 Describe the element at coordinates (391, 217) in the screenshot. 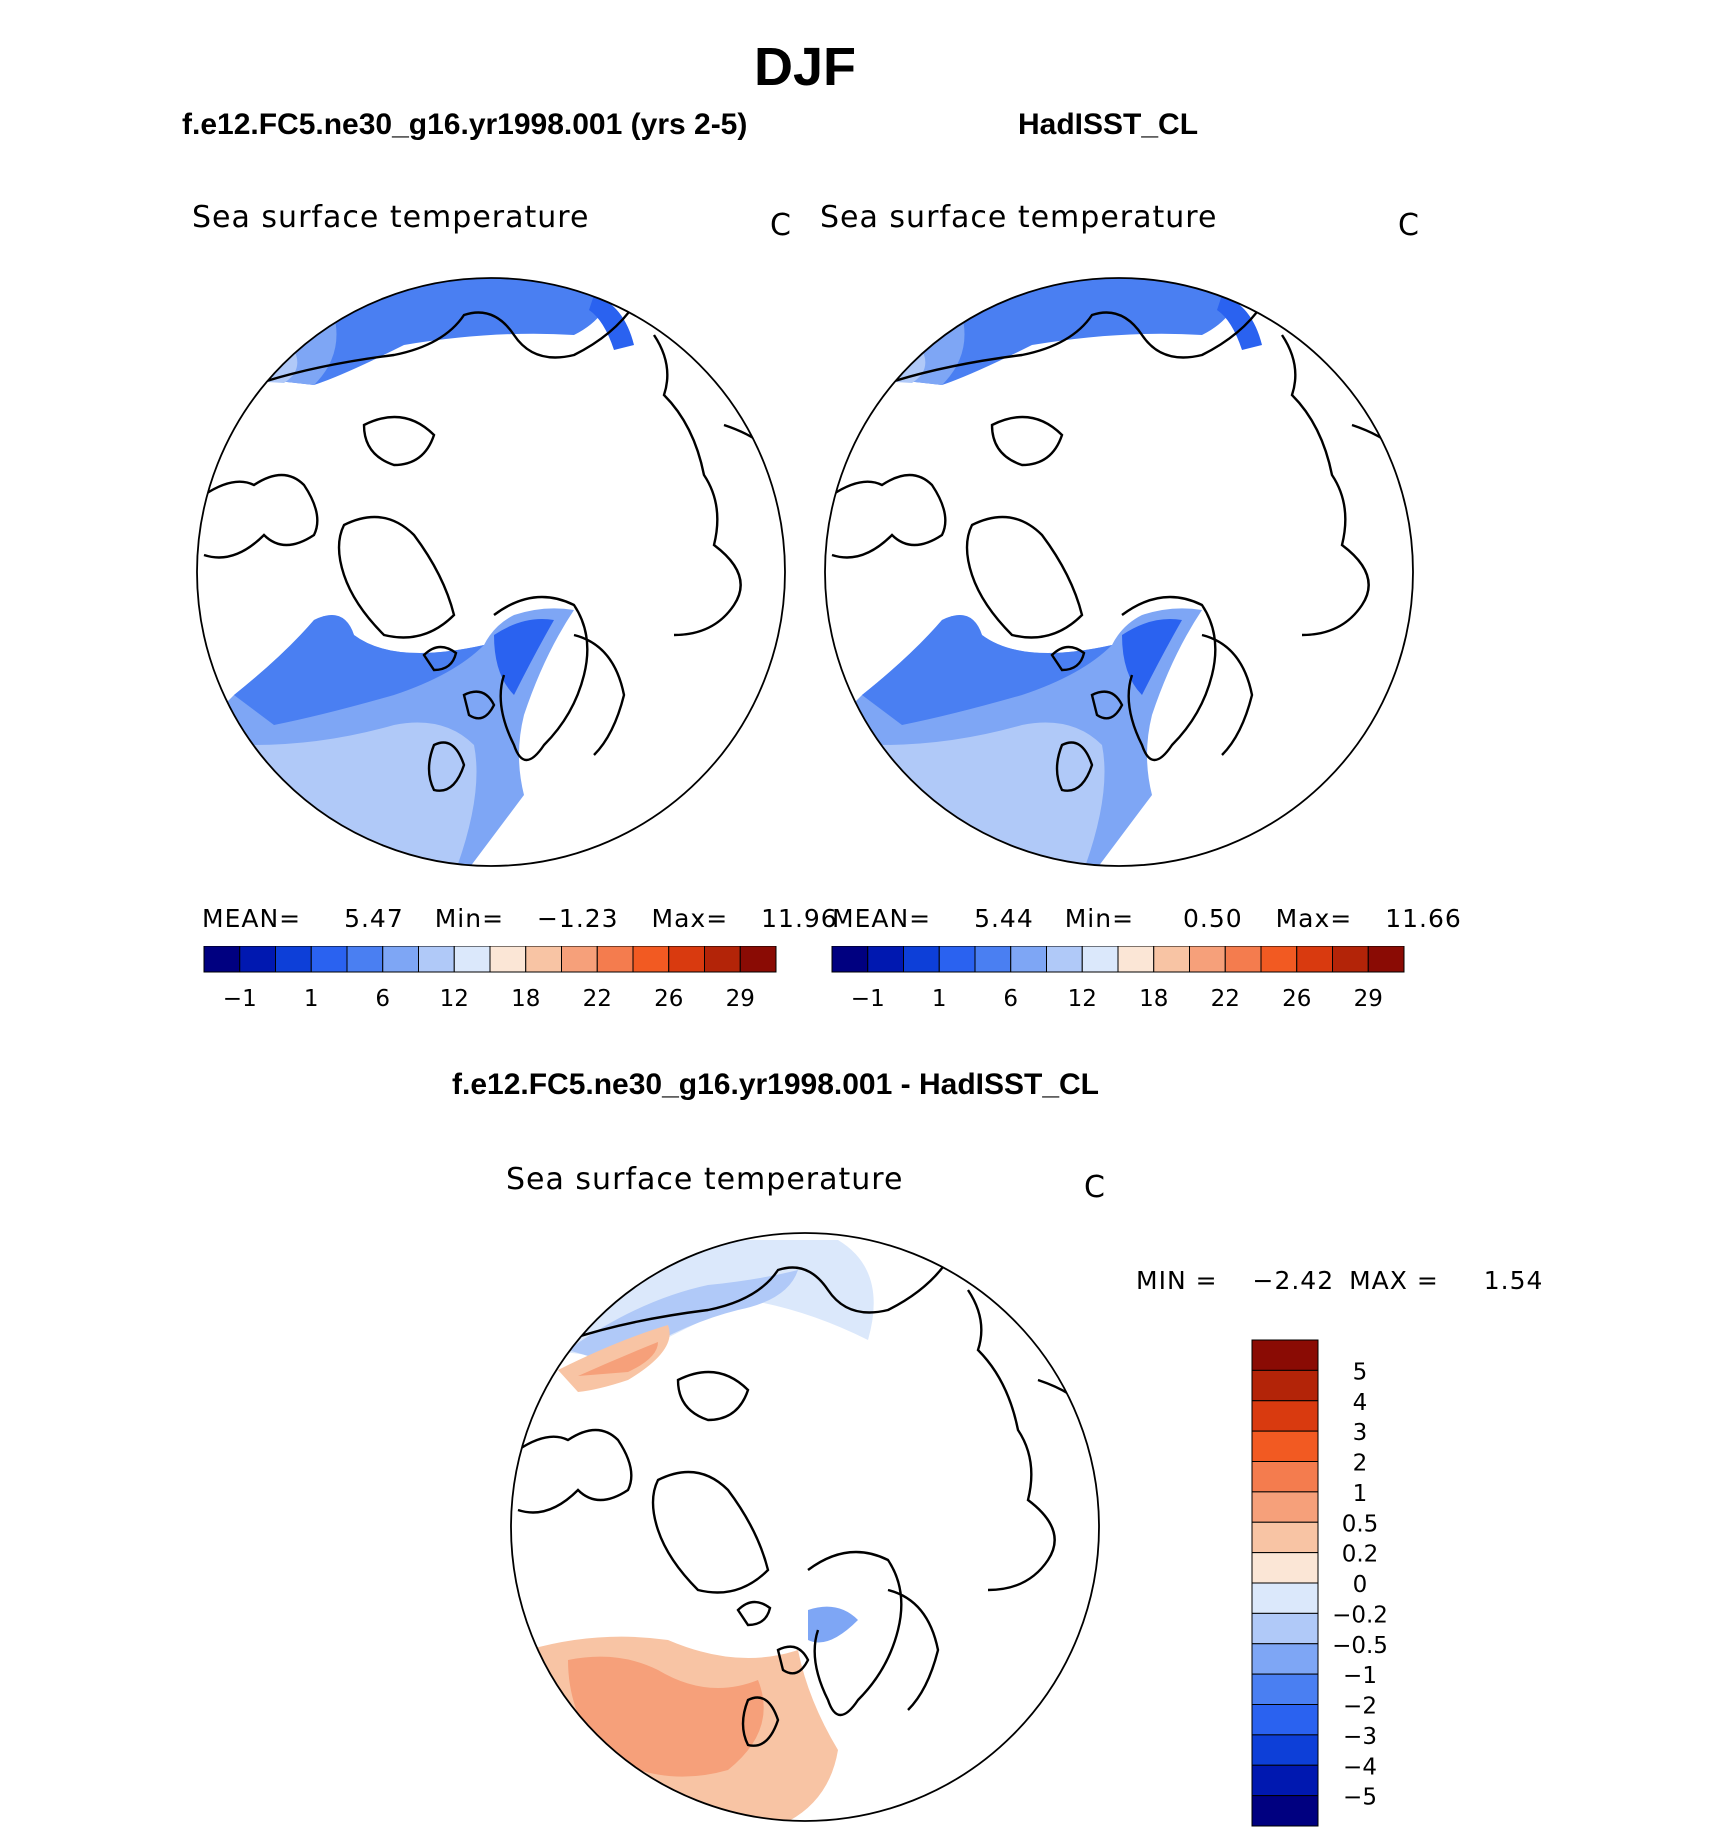

I see `left-map-variable-label: Sea surface temperature` at that location.